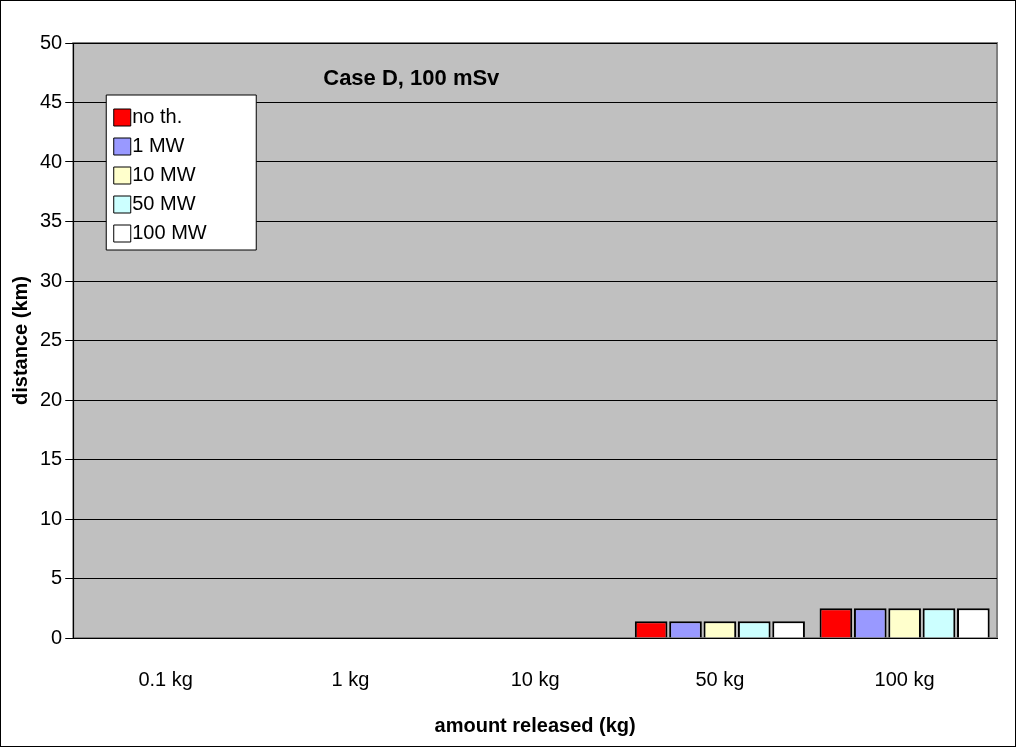 The height and width of the screenshot is (747, 1016). What do you see at coordinates (535, 724) in the screenshot?
I see `x-axis-title: amount released (kg)` at bounding box center [535, 724].